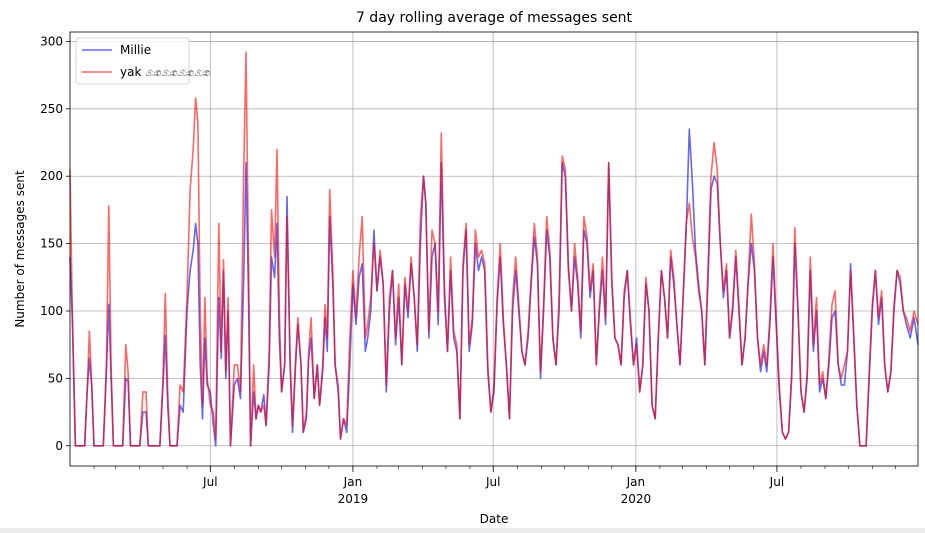 This screenshot has width=925, height=533. I want to click on y-axis: 0 50 100 150 200 250 300, so click(55, 243).